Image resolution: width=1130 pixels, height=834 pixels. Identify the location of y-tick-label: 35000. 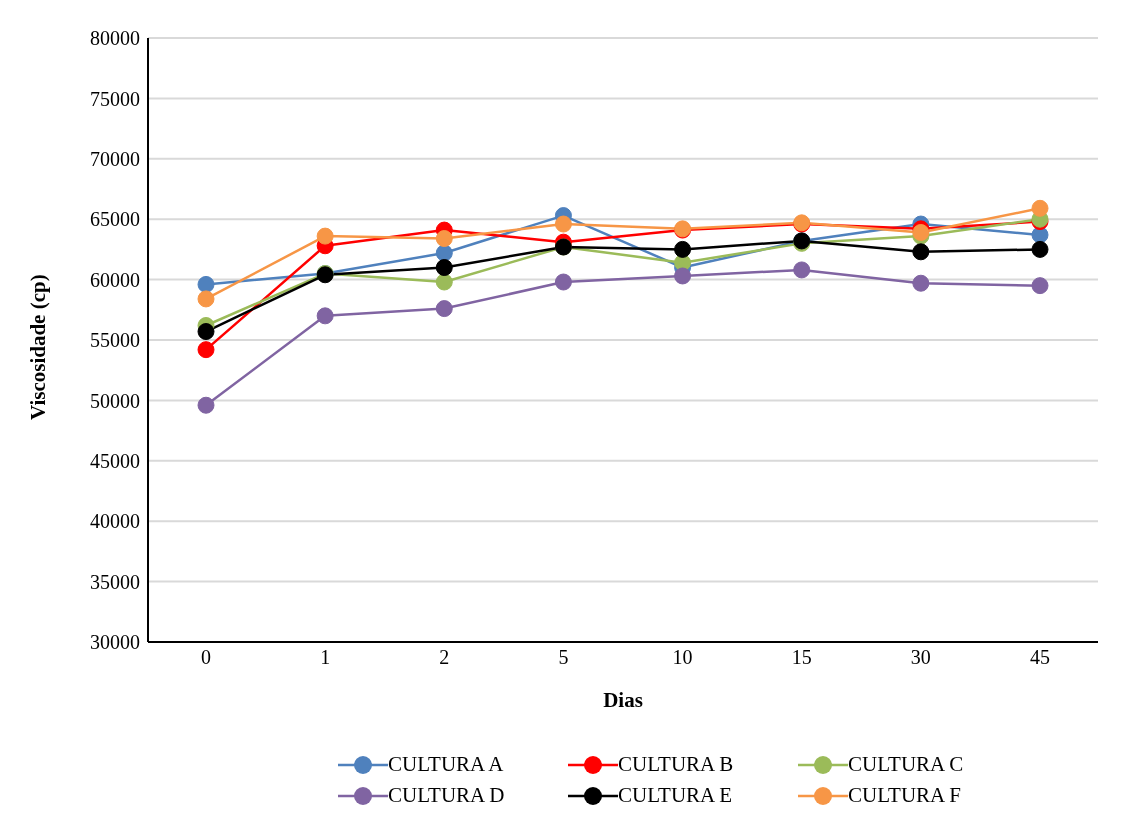
(115, 581).